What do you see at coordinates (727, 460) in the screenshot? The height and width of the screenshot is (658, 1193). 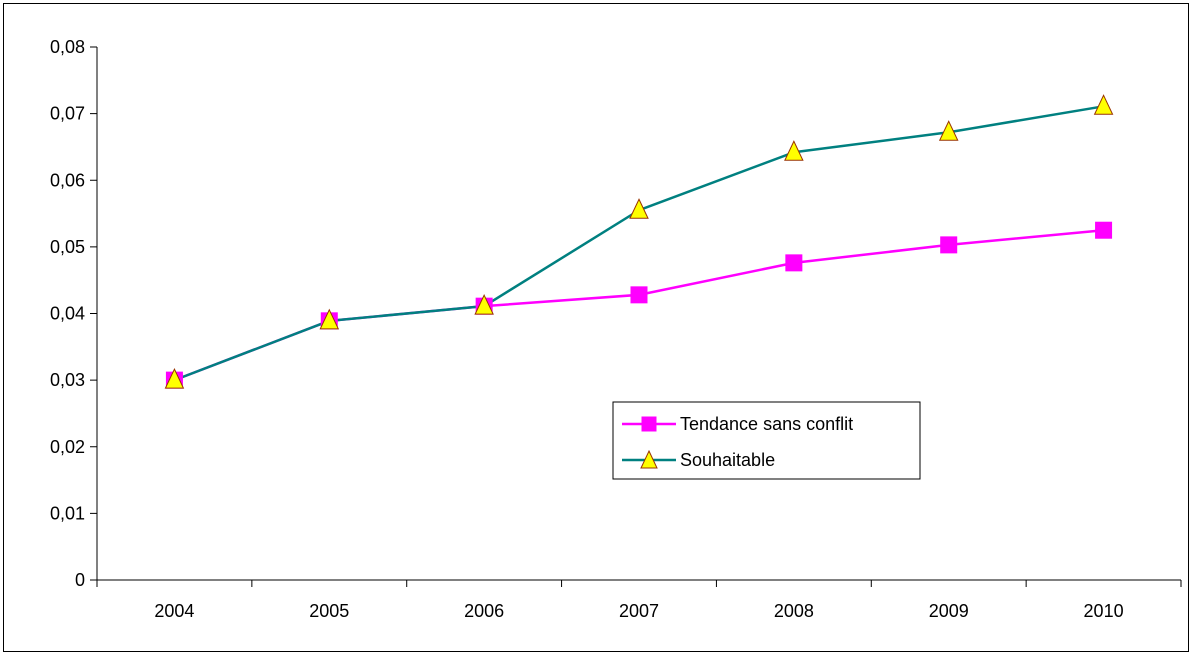 I see `legend-label-souhaitable: Souhaitable` at bounding box center [727, 460].